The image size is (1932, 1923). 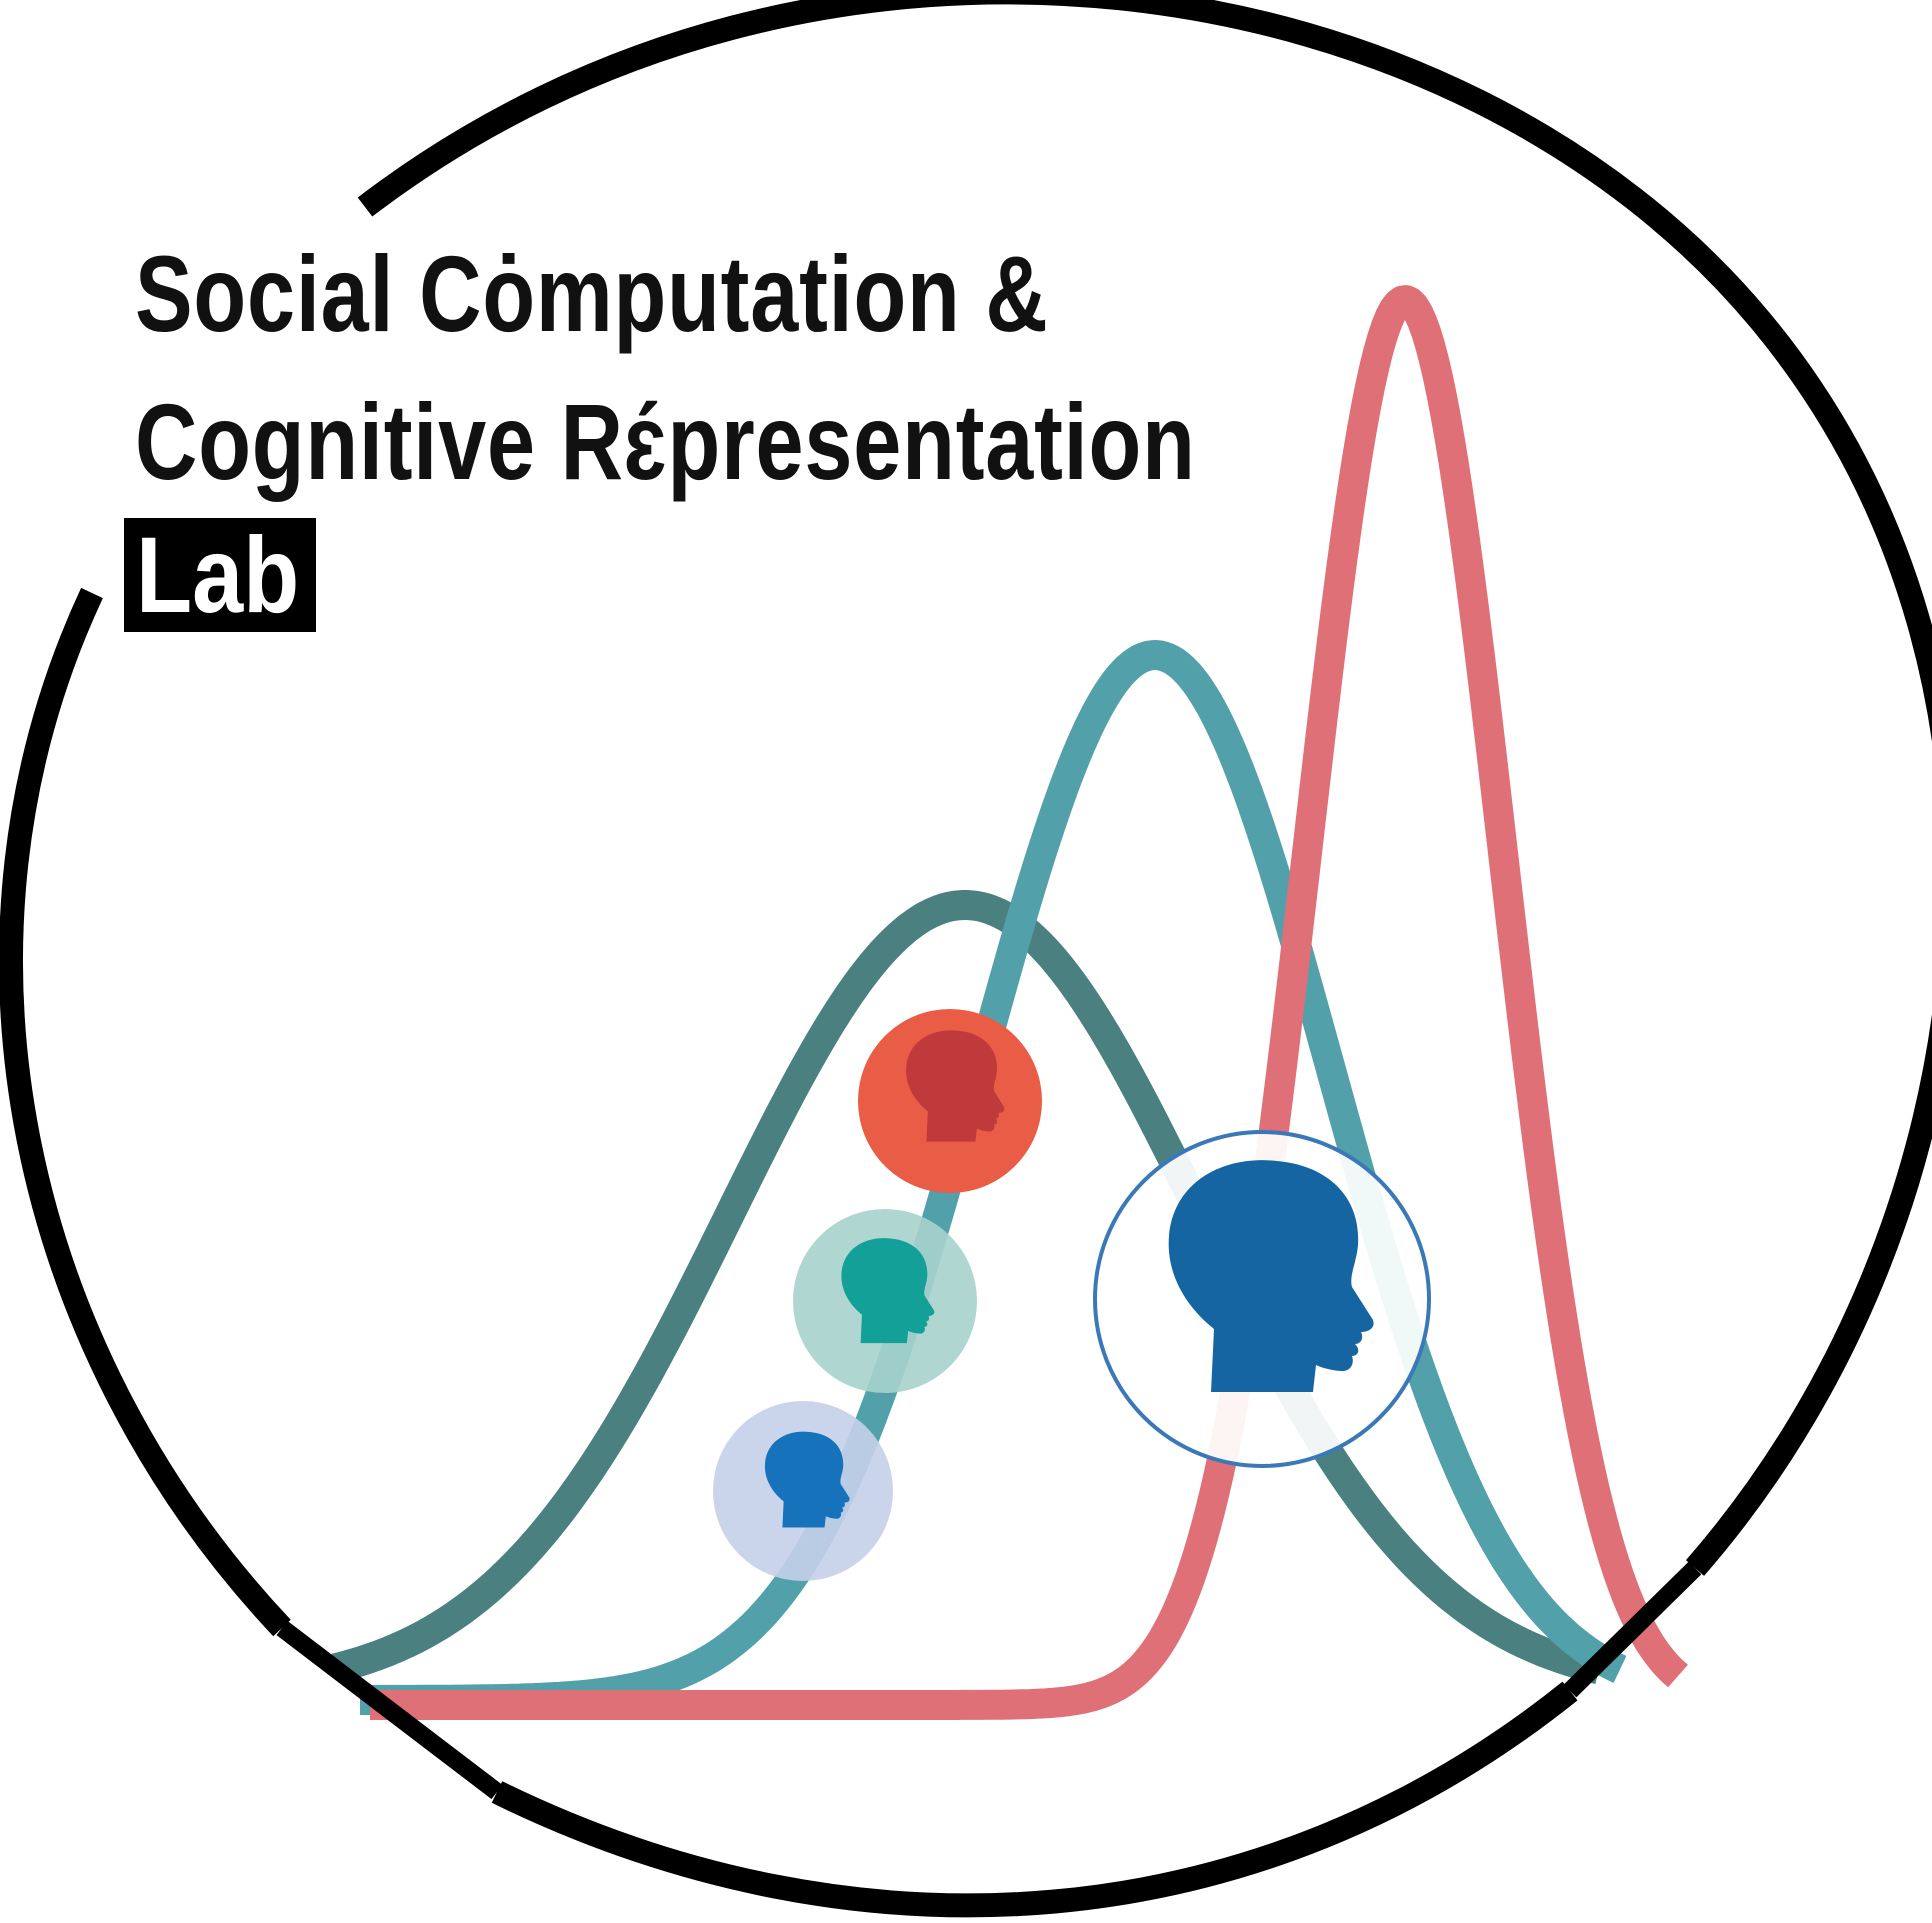 I want to click on red-head-icon, so click(x=955, y=1086).